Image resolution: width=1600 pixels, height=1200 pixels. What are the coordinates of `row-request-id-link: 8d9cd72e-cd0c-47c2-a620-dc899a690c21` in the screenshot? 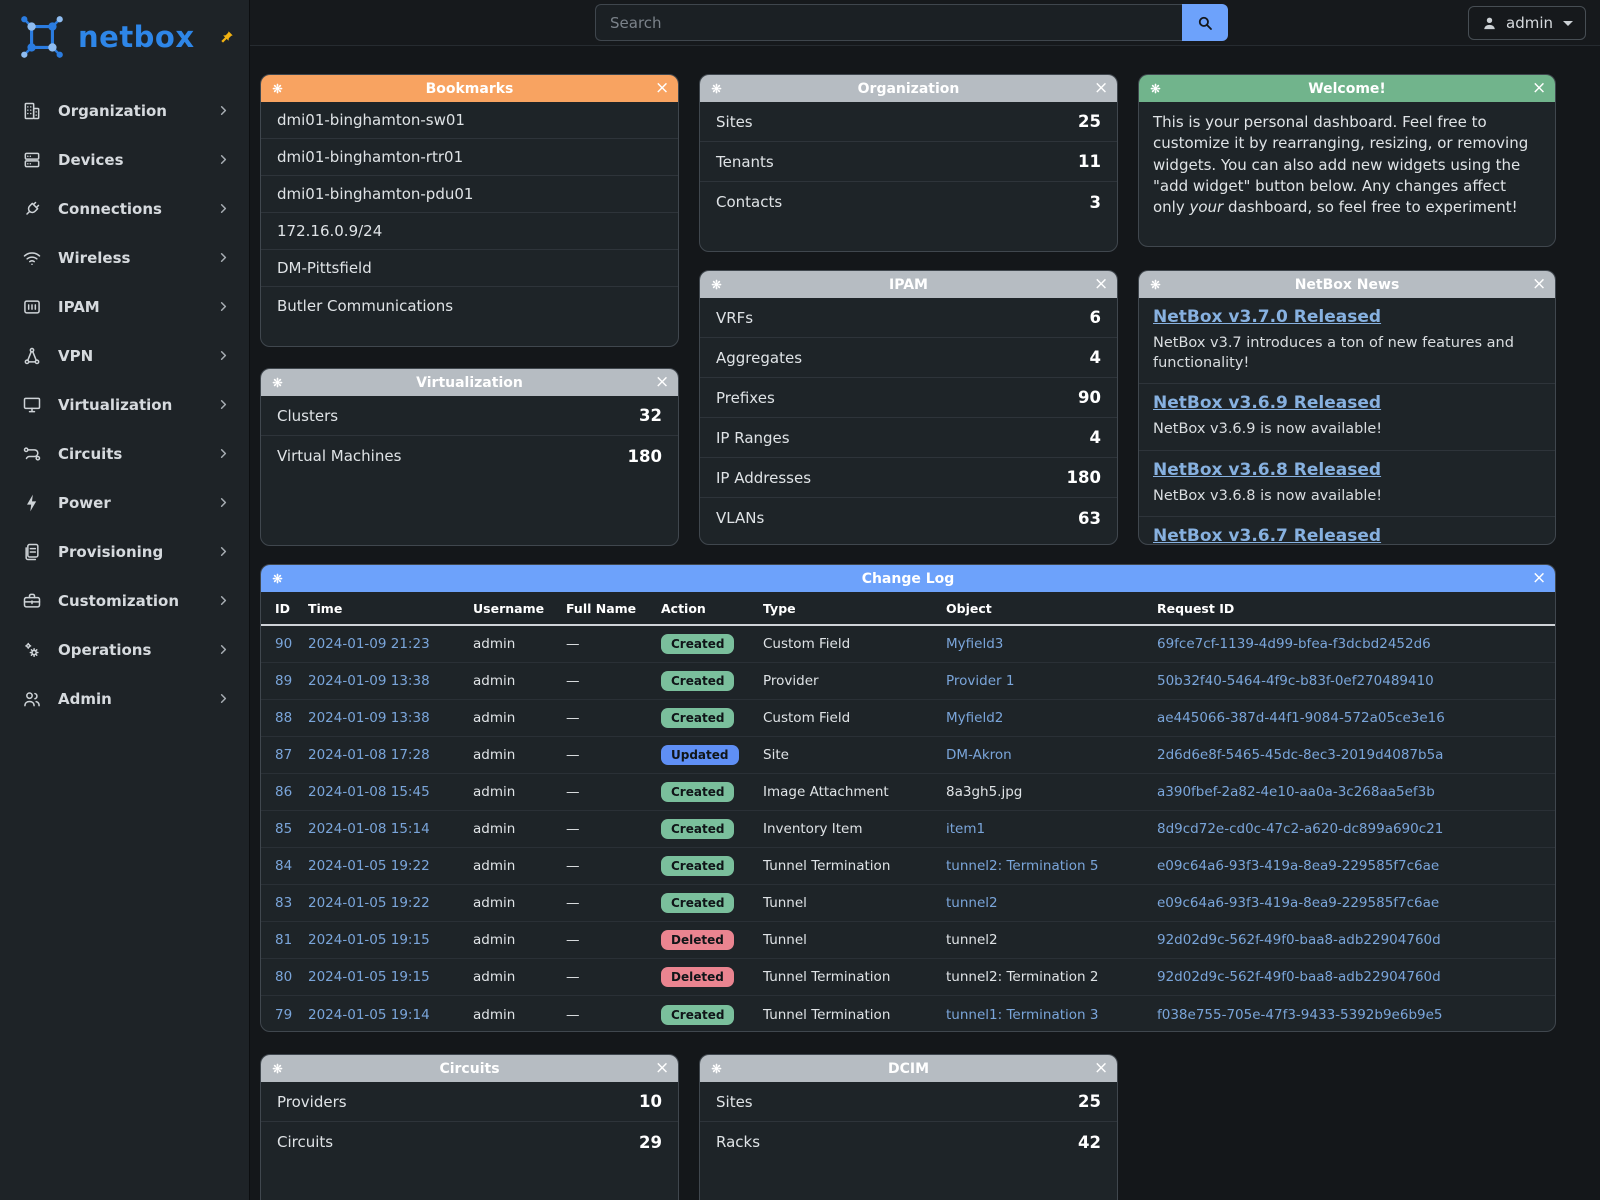 It's located at (1300, 829).